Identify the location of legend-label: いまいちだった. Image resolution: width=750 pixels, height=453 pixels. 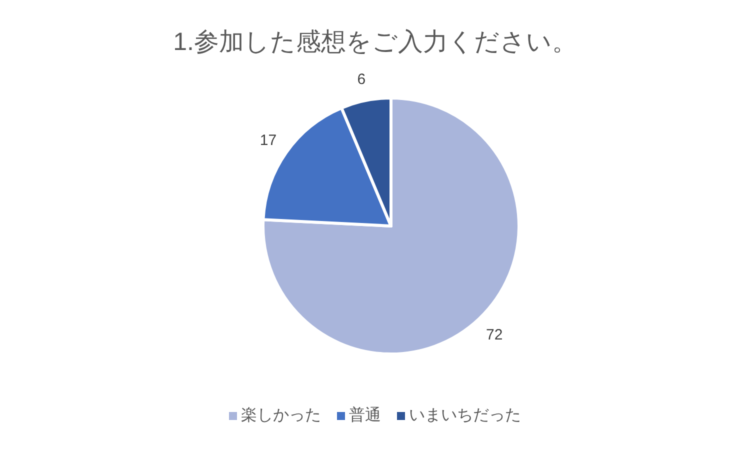
(465, 415).